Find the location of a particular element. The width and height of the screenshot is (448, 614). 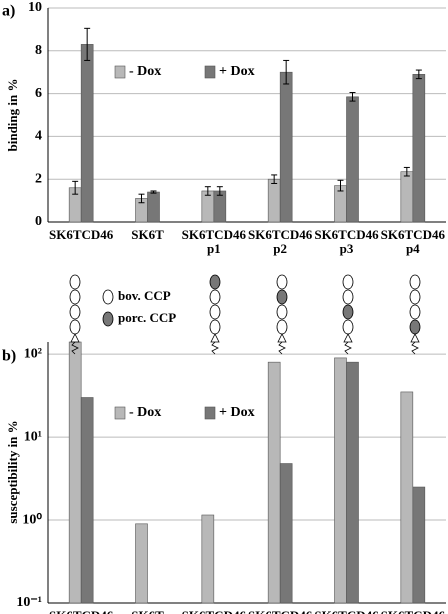

panel-label: b) is located at coordinates (9, 356).